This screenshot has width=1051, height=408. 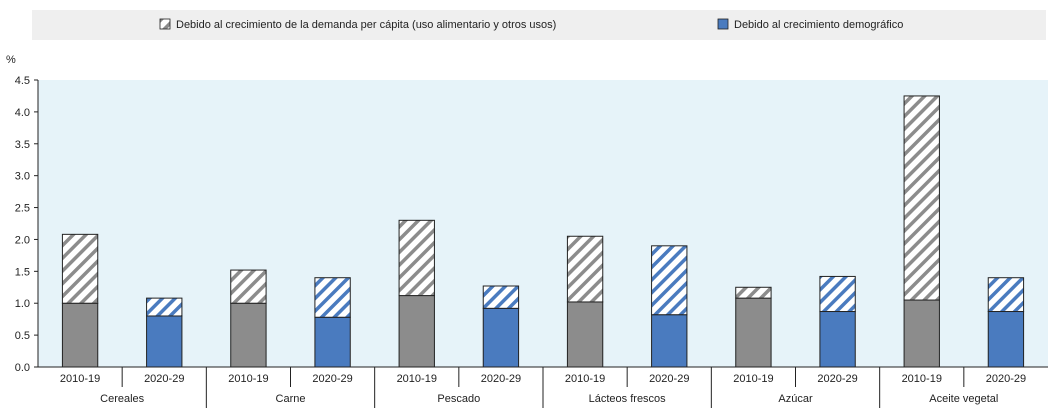 What do you see at coordinates (628, 399) in the screenshot?
I see `x-group-label: Lácteos frescos` at bounding box center [628, 399].